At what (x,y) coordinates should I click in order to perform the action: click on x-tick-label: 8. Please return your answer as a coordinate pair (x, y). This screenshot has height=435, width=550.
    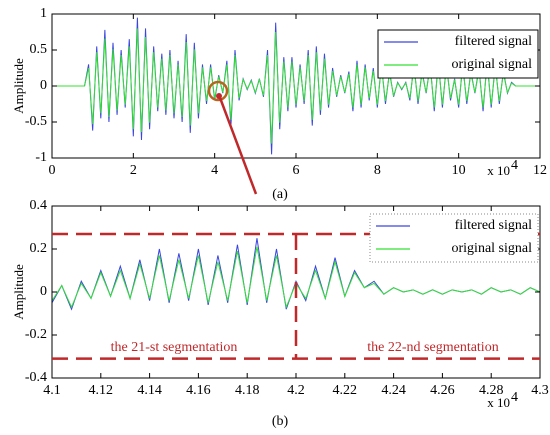
    Looking at the image, I should click on (377, 170).